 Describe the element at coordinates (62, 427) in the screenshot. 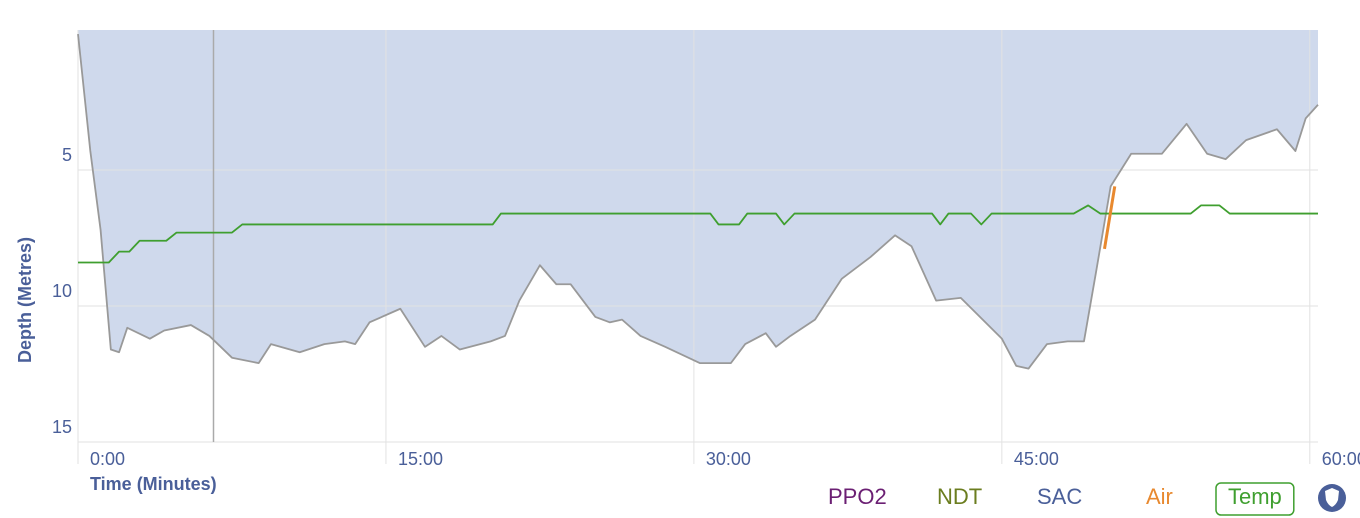

I see `y-tick-label: 15` at that location.